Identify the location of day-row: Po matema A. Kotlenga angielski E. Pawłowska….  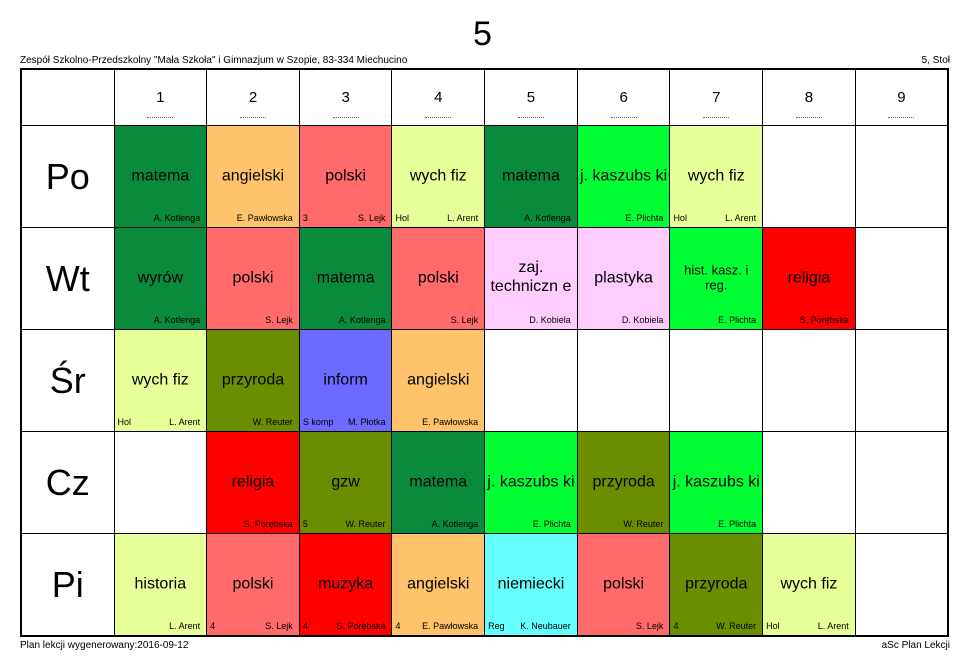
(484, 176).